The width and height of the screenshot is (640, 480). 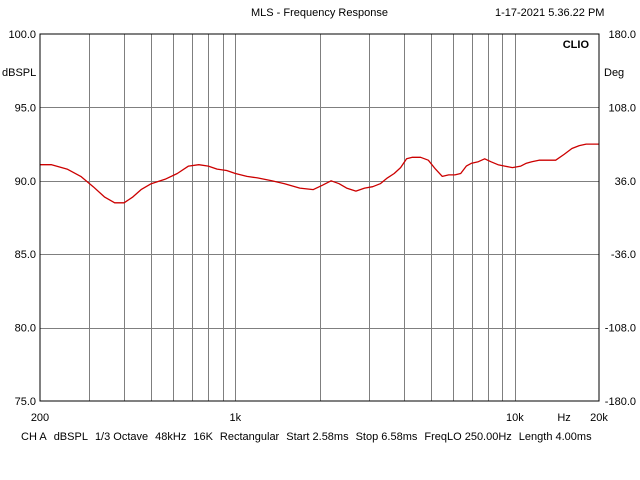 What do you see at coordinates (171, 437) in the screenshot?
I see `footer-item: 48kHz` at bounding box center [171, 437].